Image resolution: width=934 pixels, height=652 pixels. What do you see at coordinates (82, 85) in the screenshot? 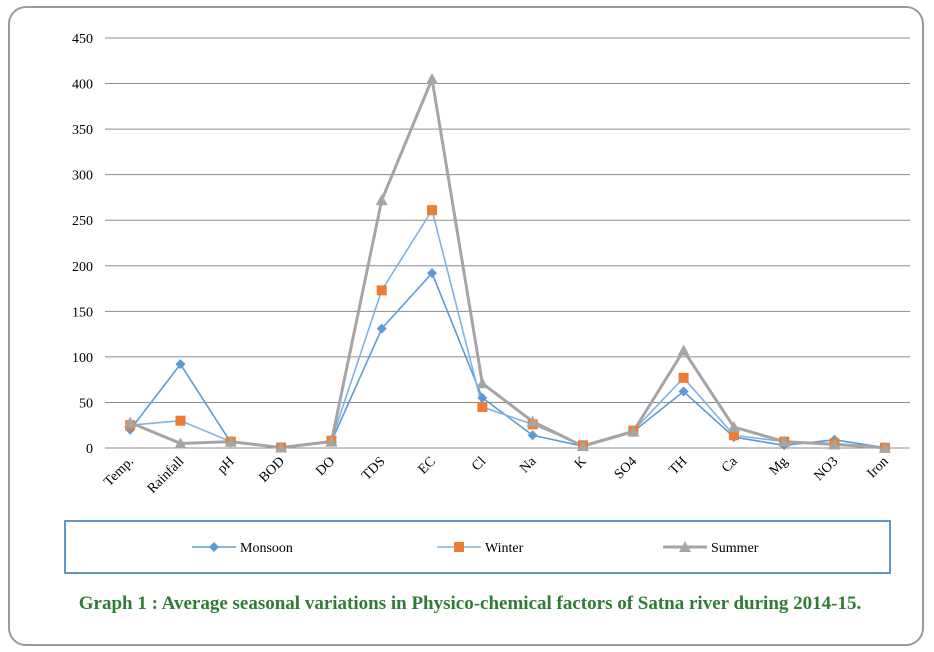
I see `y-tick-label: 400` at bounding box center [82, 85].